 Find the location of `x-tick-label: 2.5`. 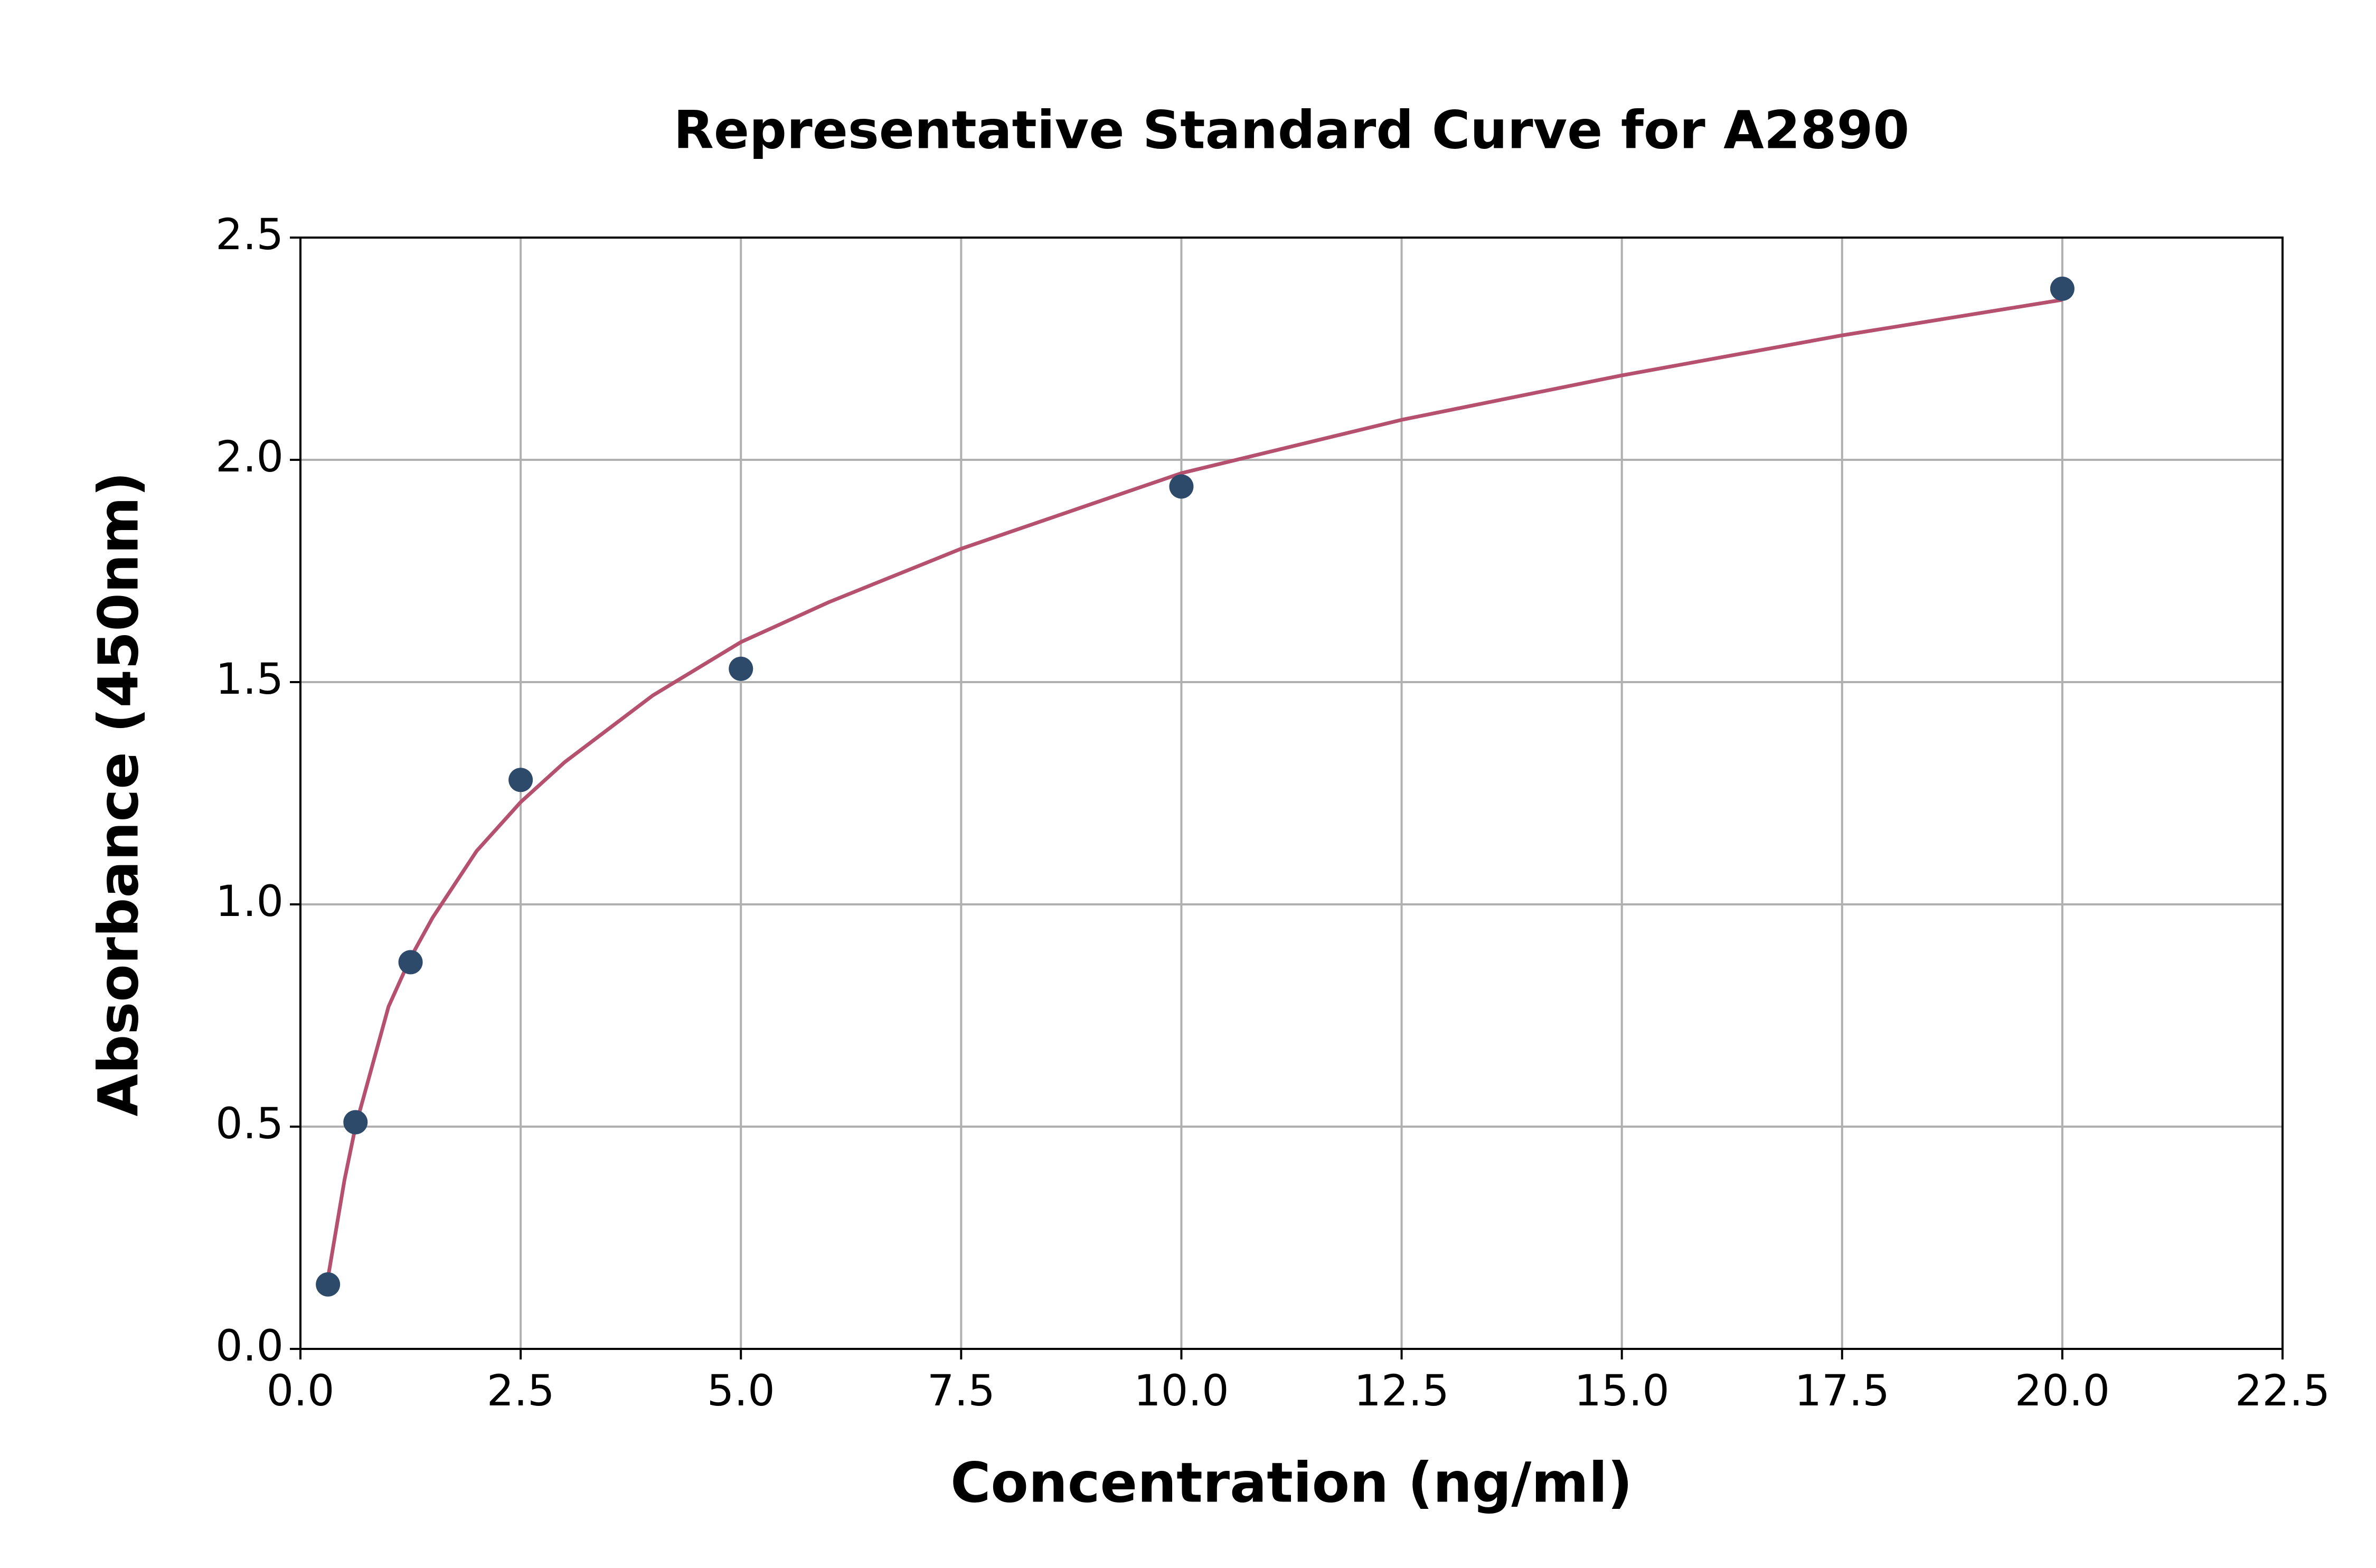

x-tick-label: 2.5 is located at coordinates (521, 1391).